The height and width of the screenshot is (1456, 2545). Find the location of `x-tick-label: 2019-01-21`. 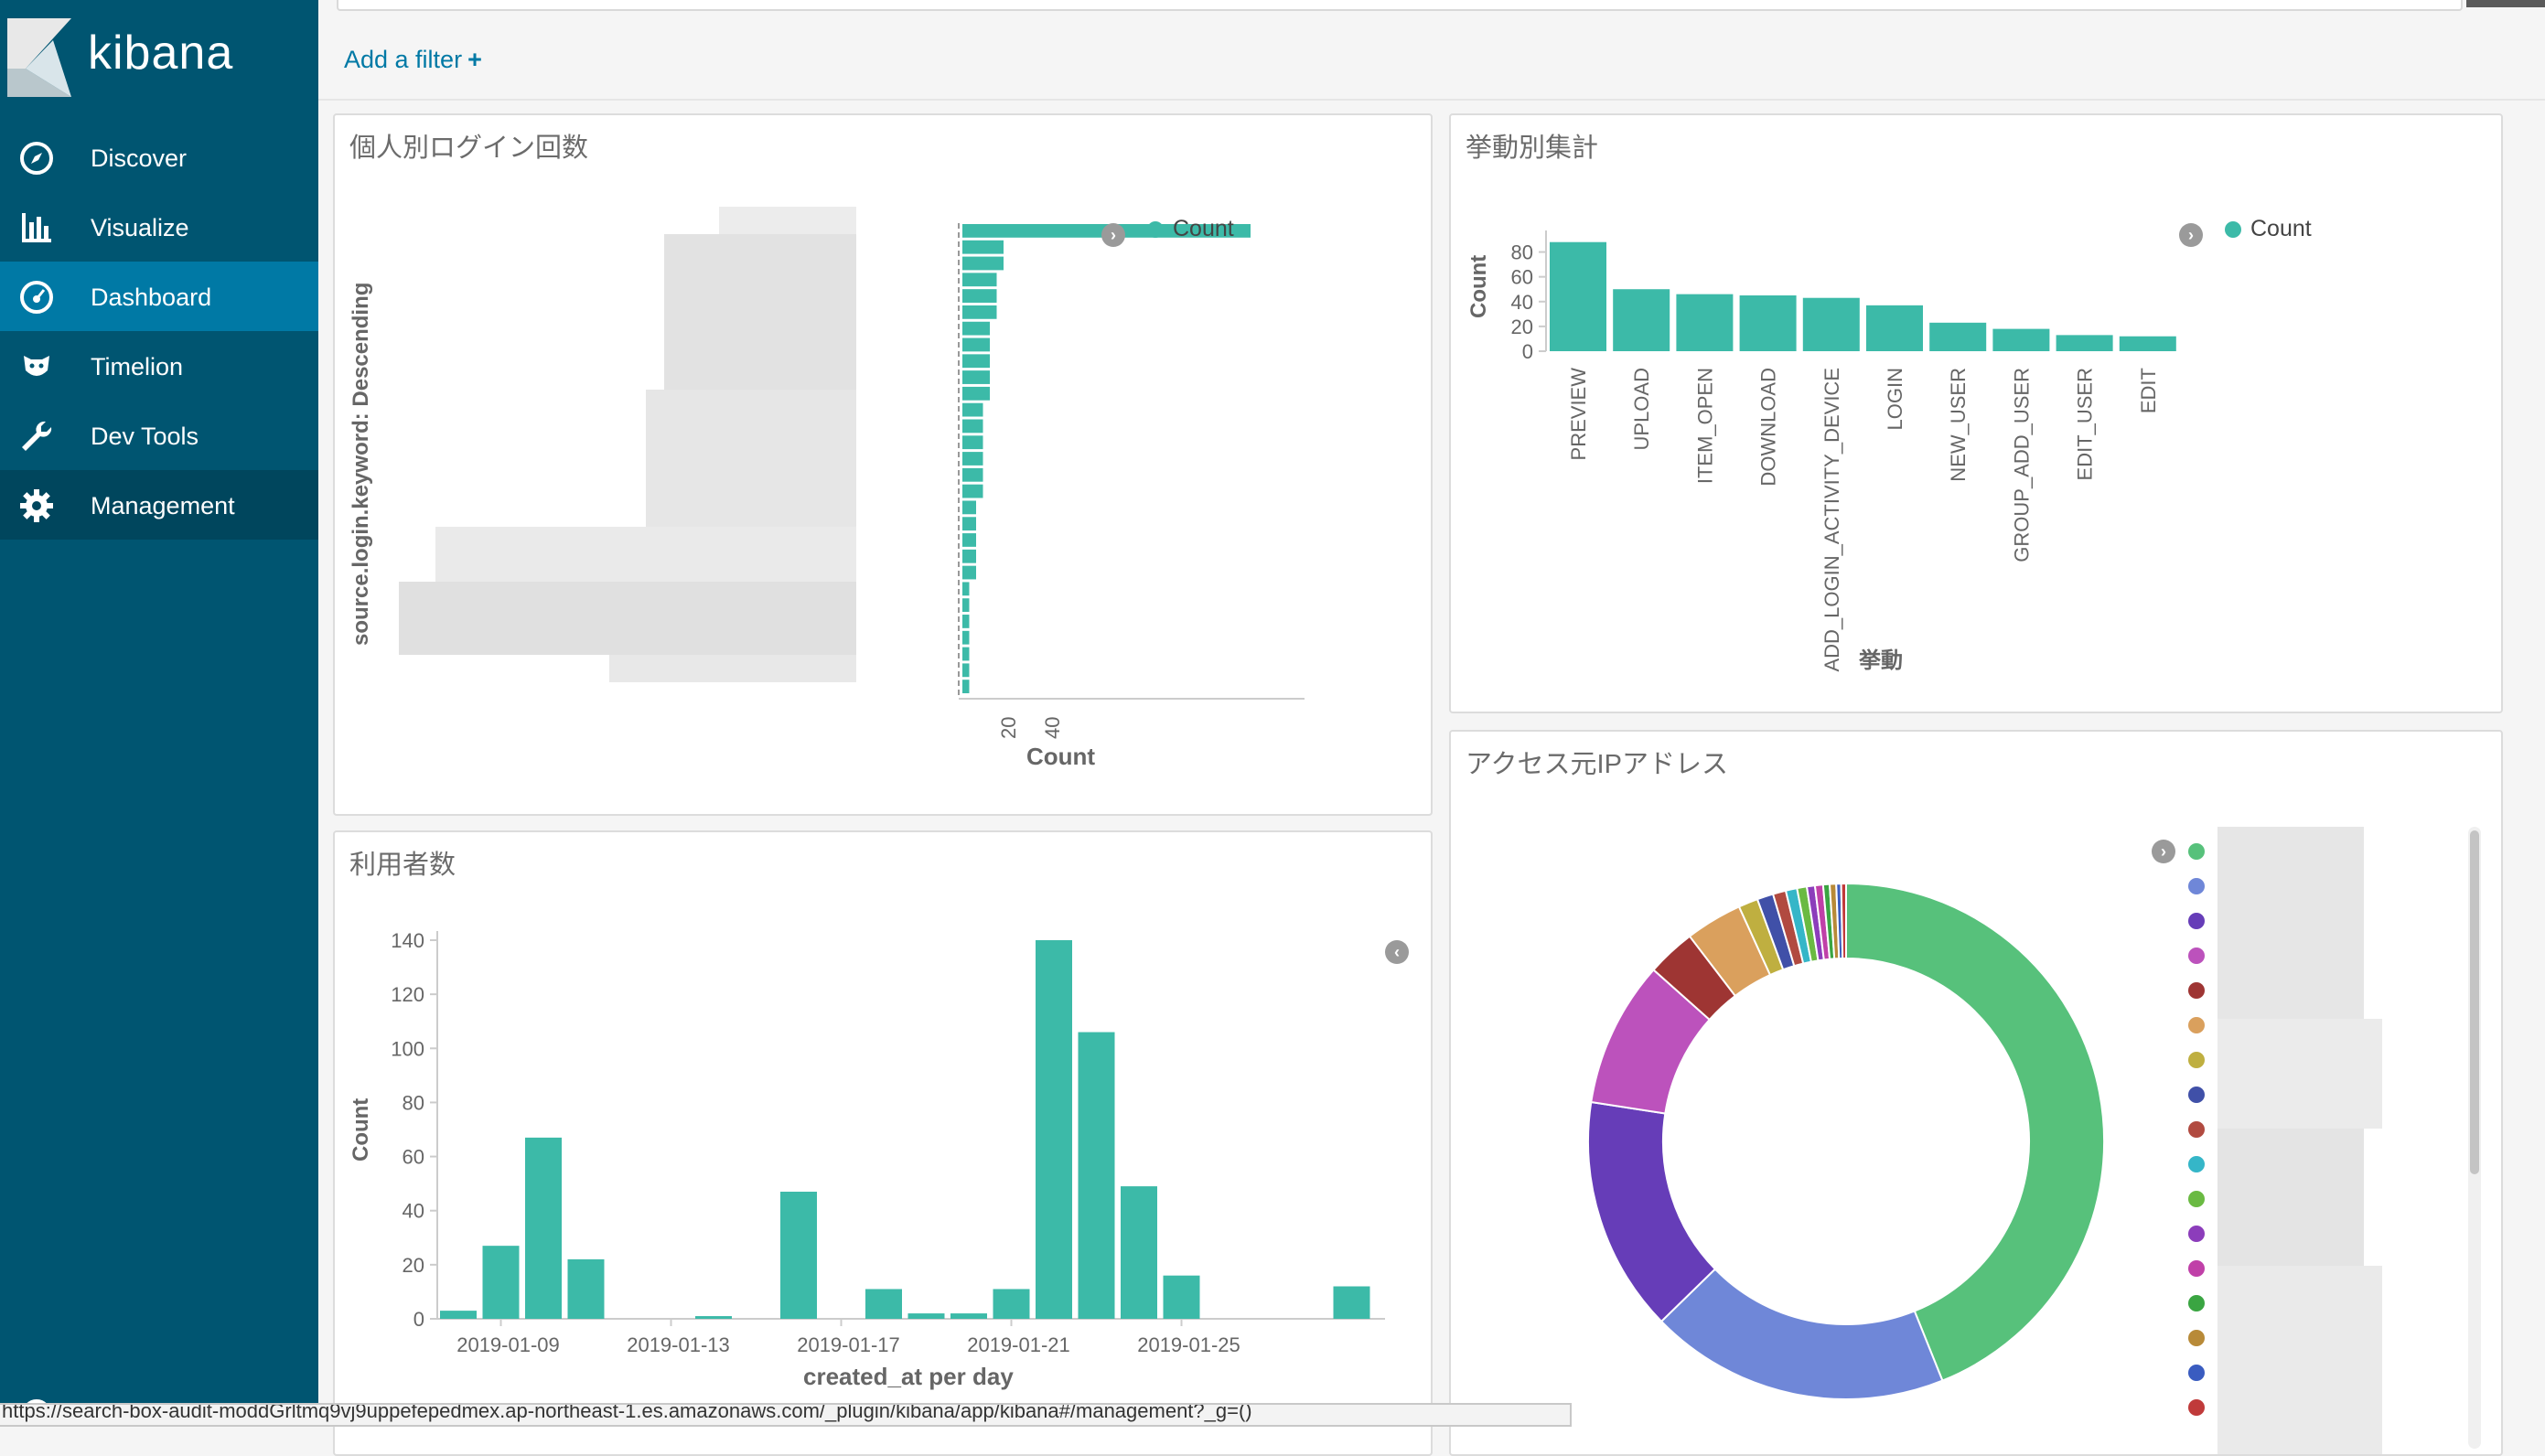

x-tick-label: 2019-01-21 is located at coordinates (1019, 1344).